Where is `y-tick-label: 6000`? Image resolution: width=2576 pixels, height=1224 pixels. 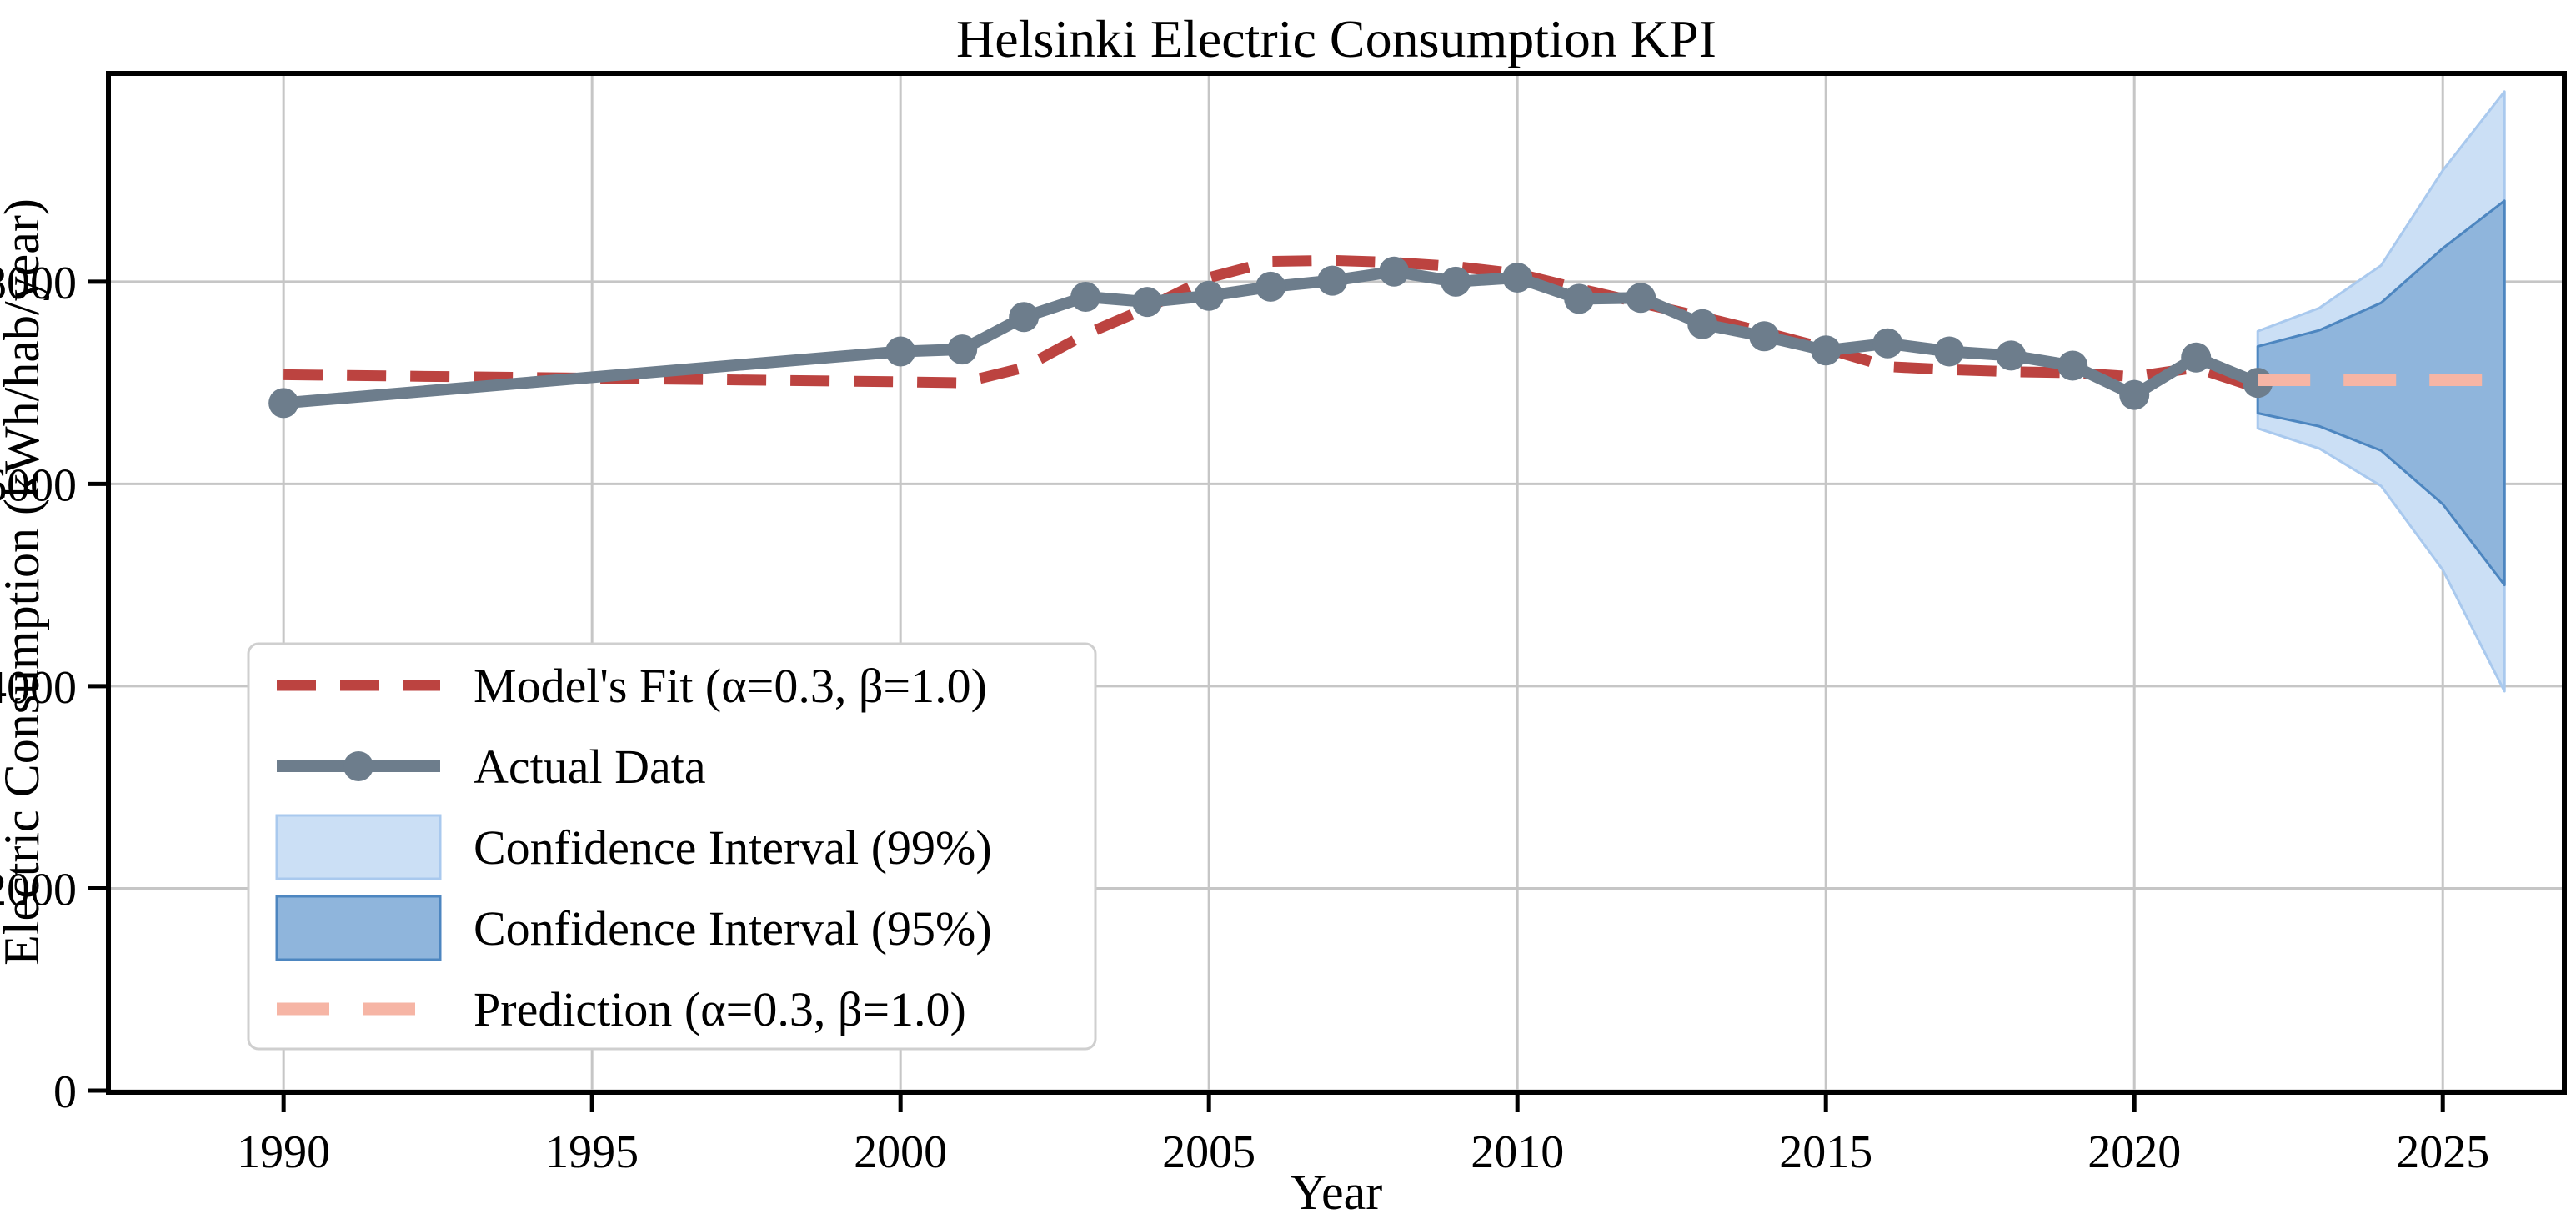 y-tick-label: 6000 is located at coordinates (38, 485).